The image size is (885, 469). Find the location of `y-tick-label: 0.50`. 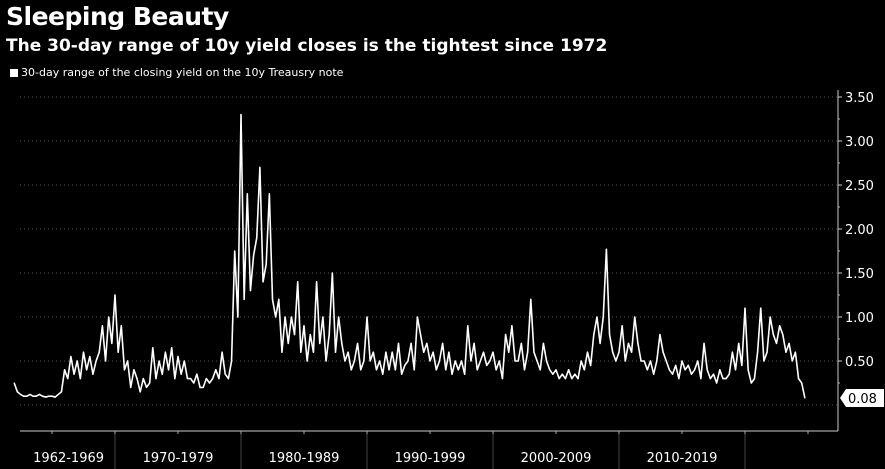

y-tick-label: 0.50 is located at coordinates (859, 362).